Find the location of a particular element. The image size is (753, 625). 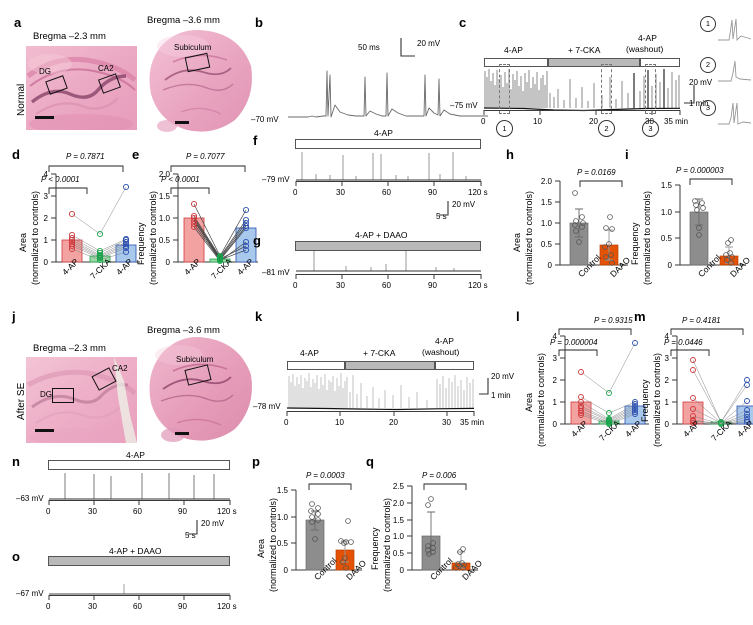

panel-c-inset-label-3: 3 is located at coordinates (708, 108).